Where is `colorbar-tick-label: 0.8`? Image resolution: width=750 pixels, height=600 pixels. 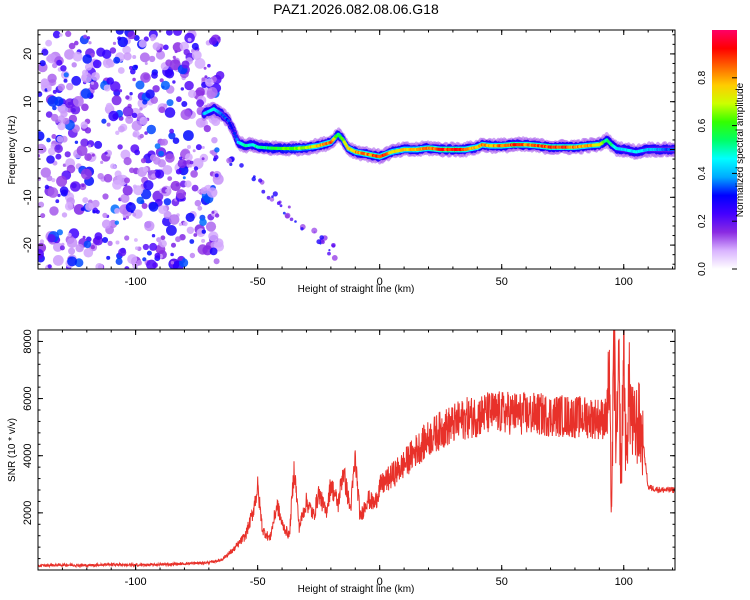 colorbar-tick-label: 0.8 is located at coordinates (702, 77).